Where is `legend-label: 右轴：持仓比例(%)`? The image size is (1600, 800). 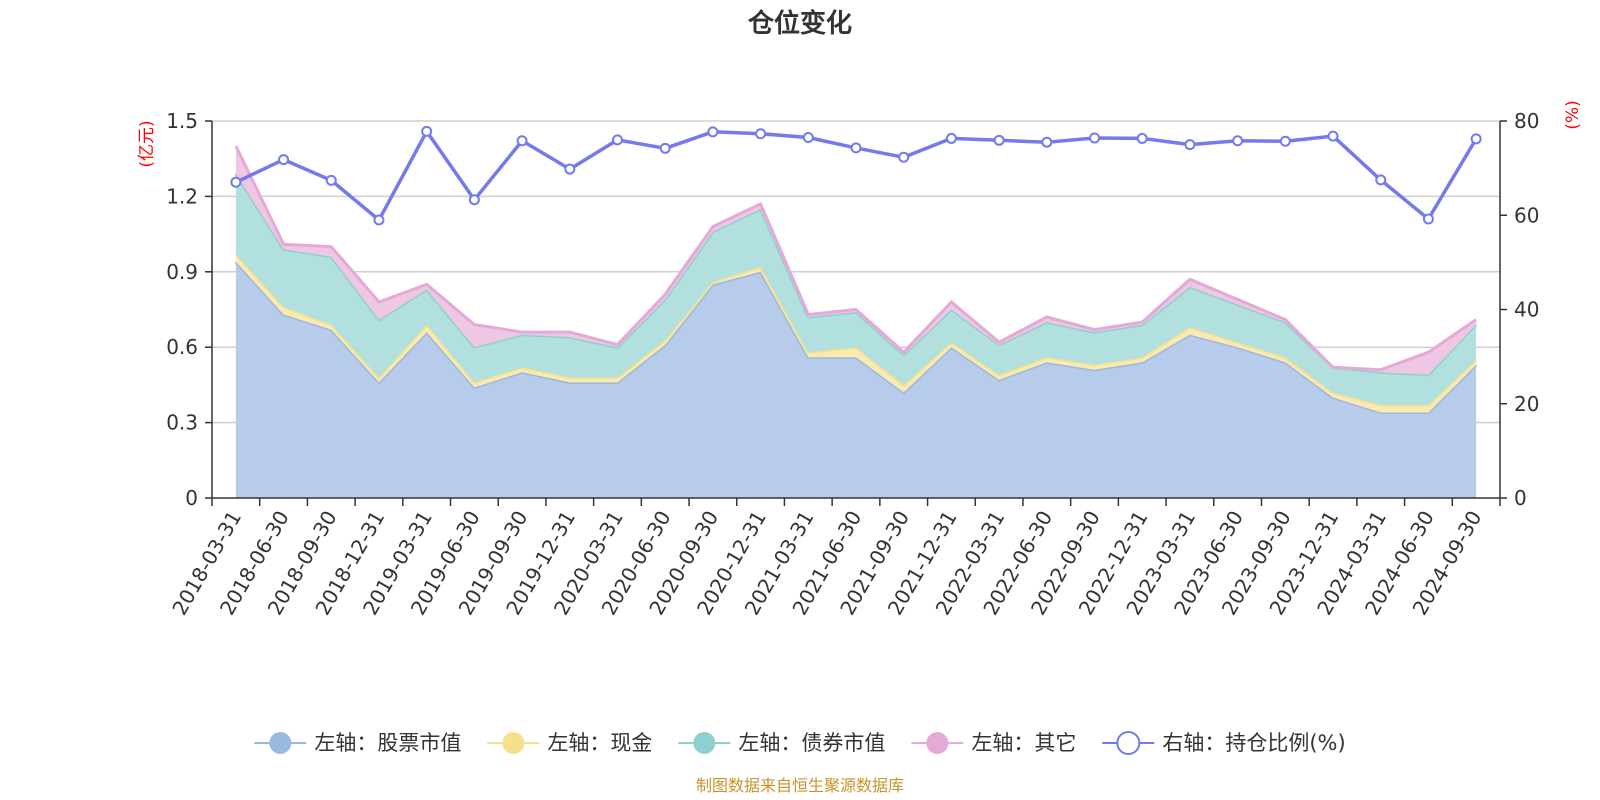
legend-label: 右轴：持仓比例(%) is located at coordinates (1253, 743).